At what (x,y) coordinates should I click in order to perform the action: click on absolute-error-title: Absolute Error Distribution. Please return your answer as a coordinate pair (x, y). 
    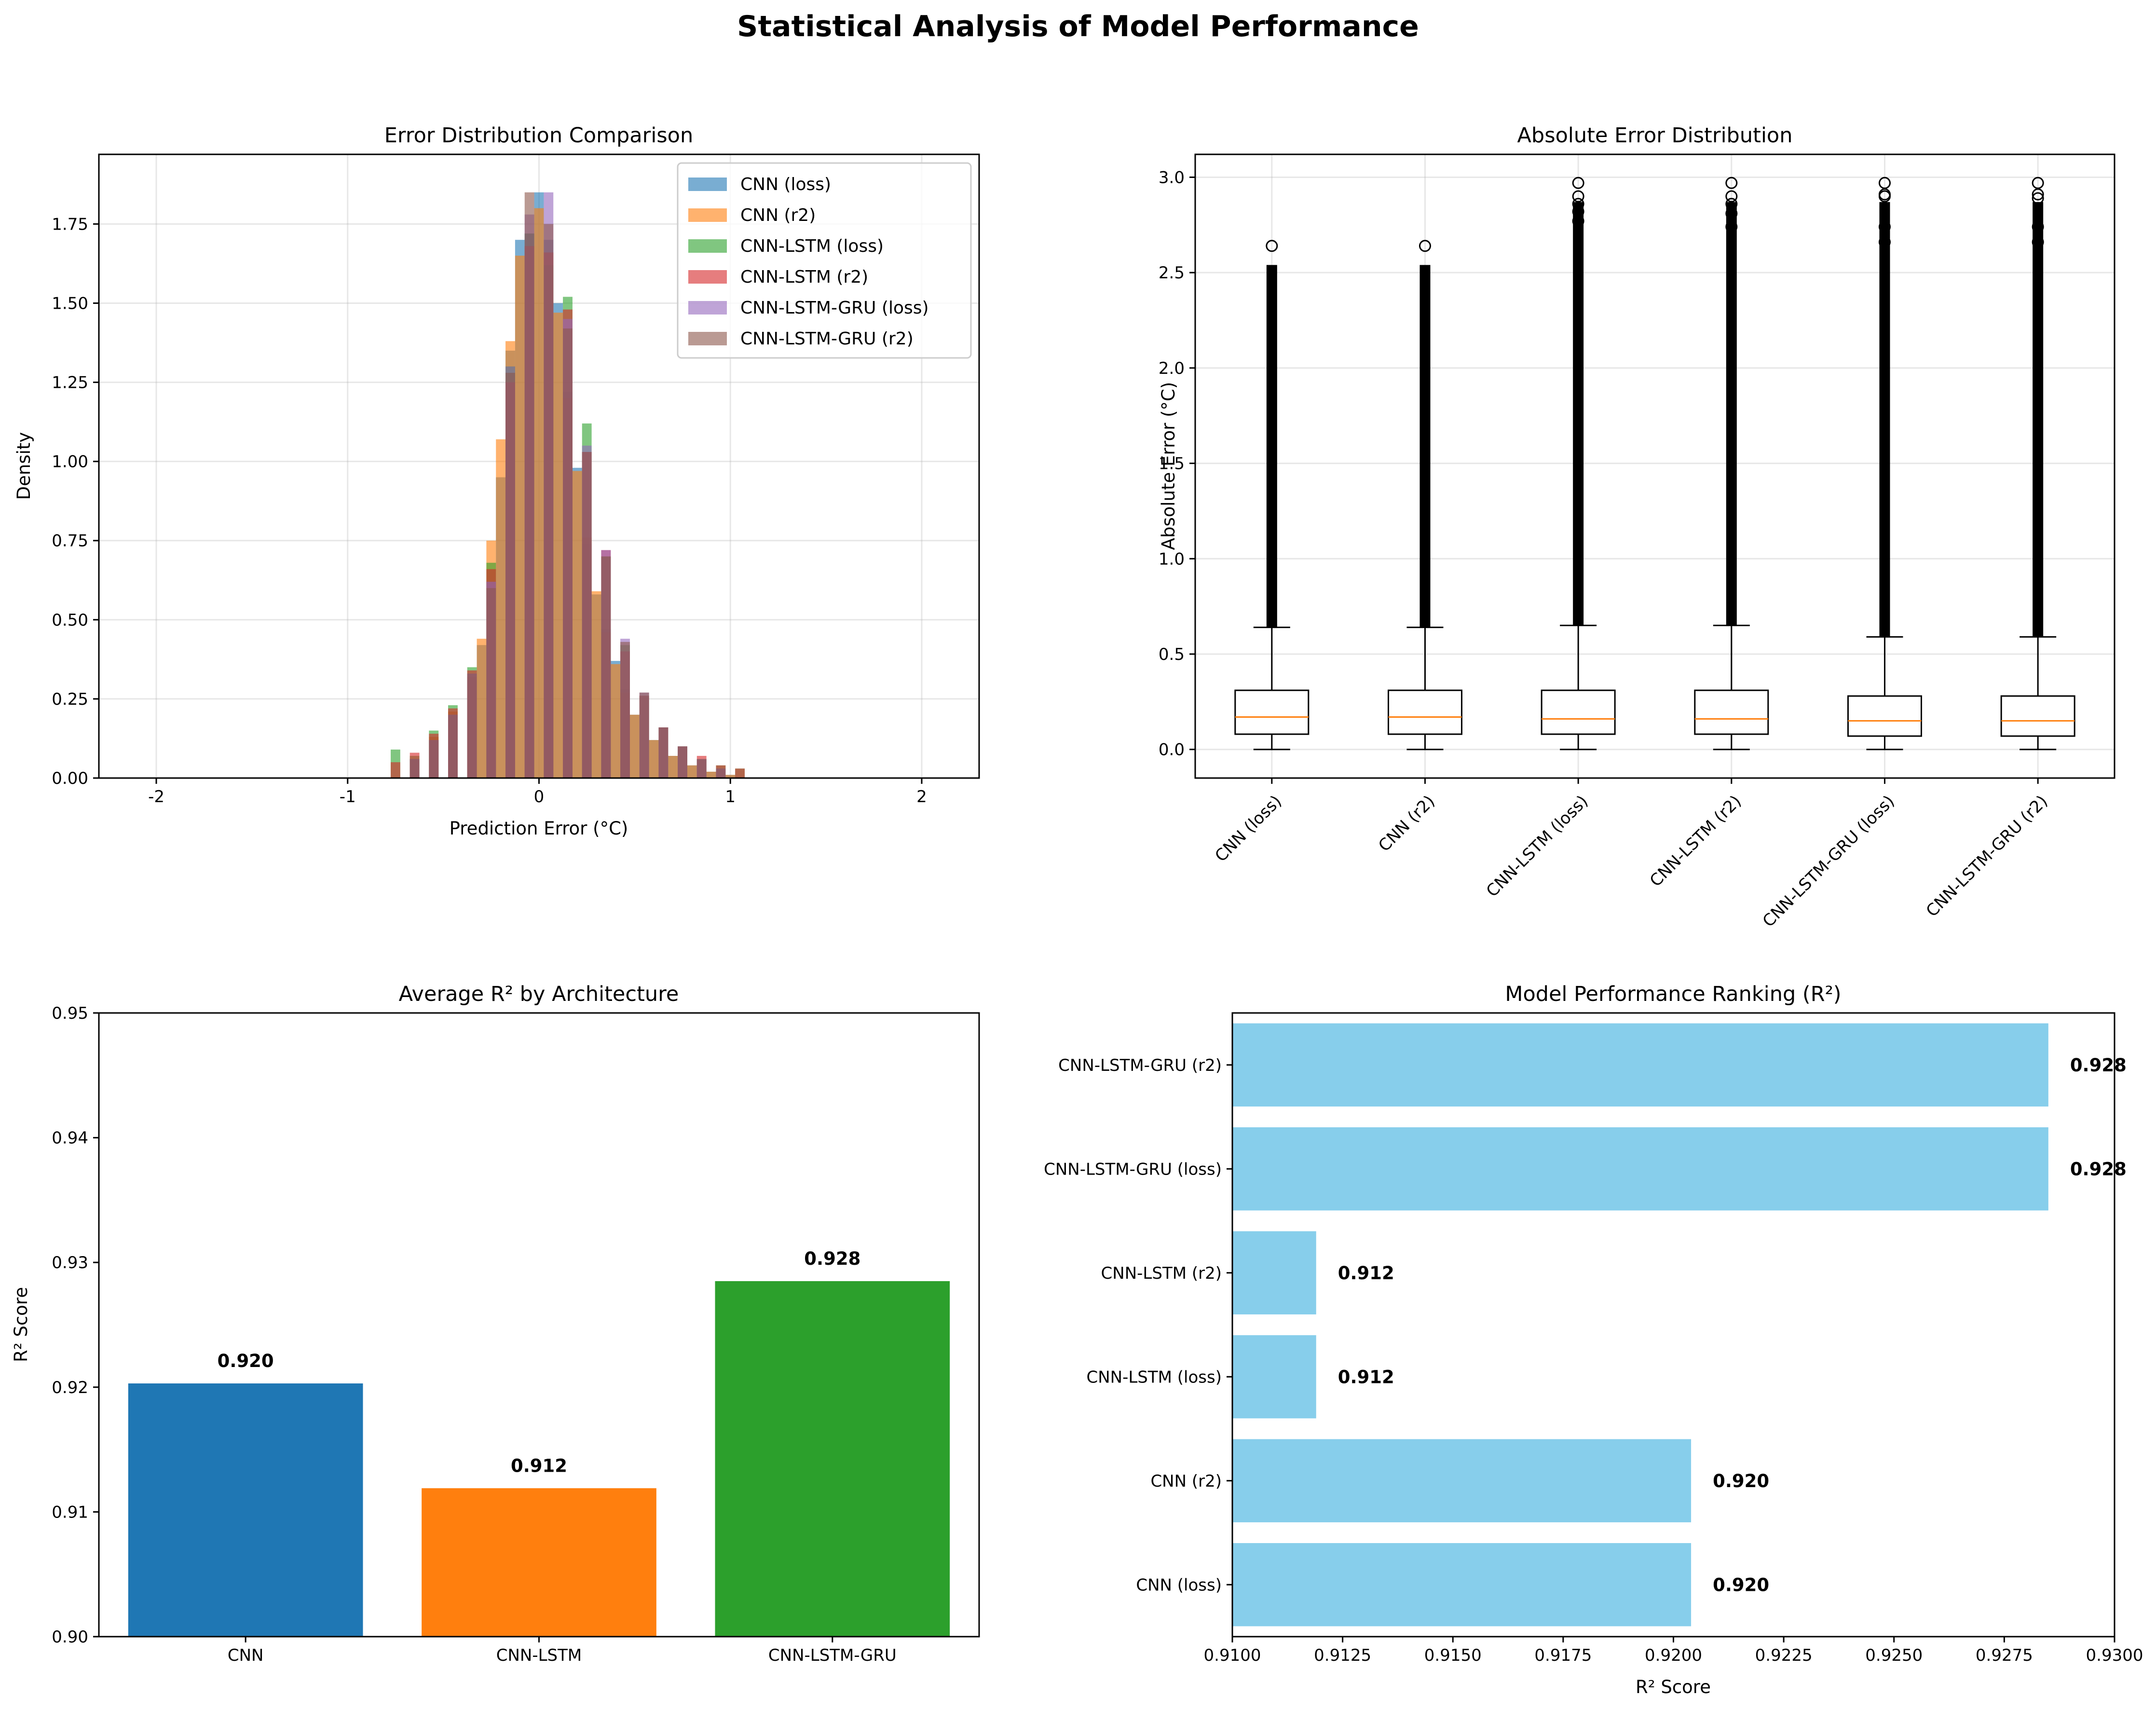
    Looking at the image, I should click on (1655, 135).